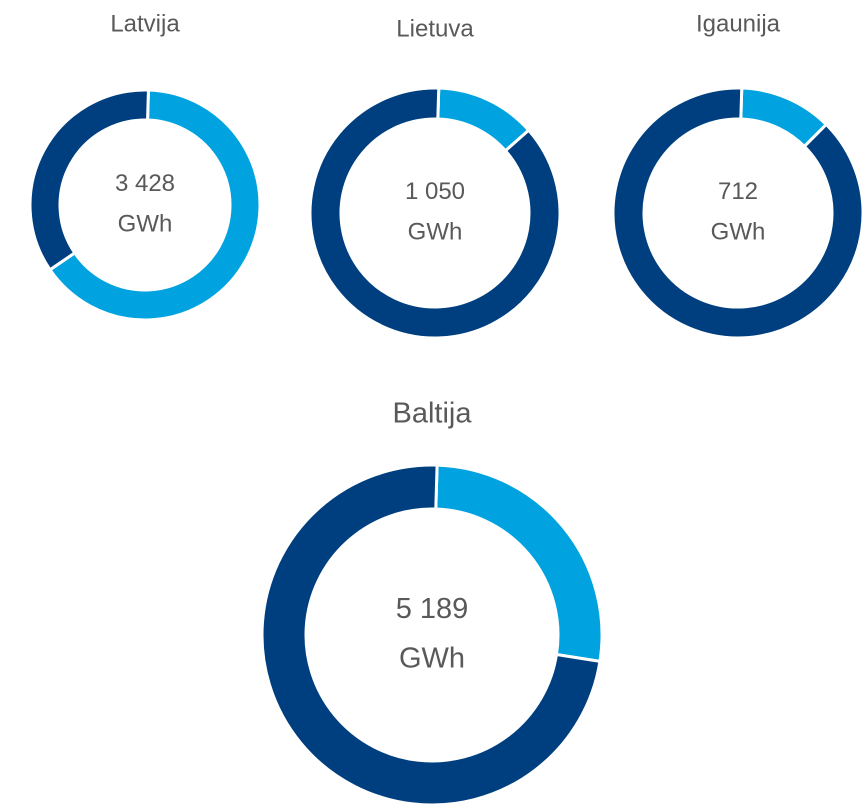  Describe the element at coordinates (432, 609) in the screenshot. I see `center-value: 5 189` at that location.